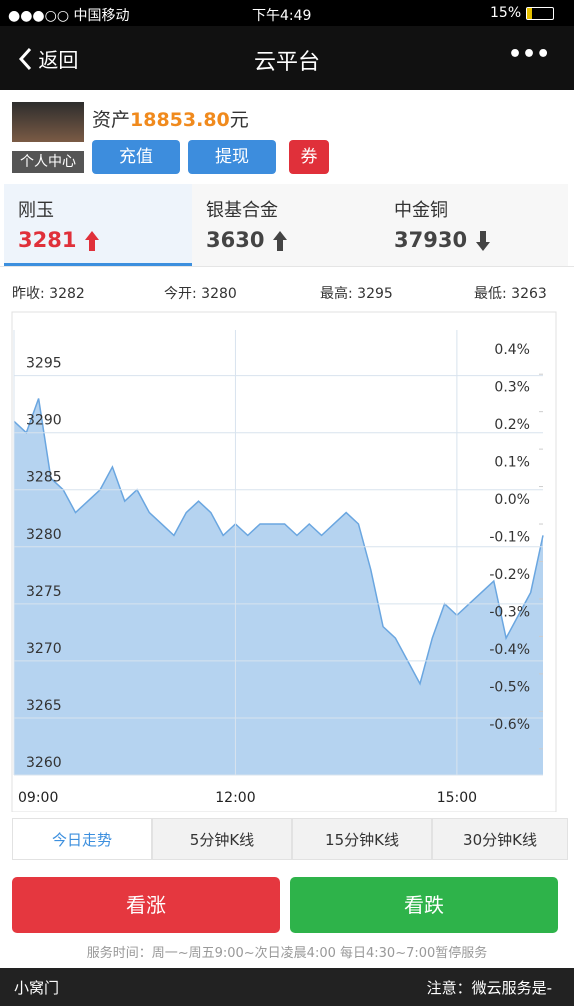  What do you see at coordinates (506, 13) in the screenshot?
I see `battery-level: 15%` at bounding box center [506, 13].